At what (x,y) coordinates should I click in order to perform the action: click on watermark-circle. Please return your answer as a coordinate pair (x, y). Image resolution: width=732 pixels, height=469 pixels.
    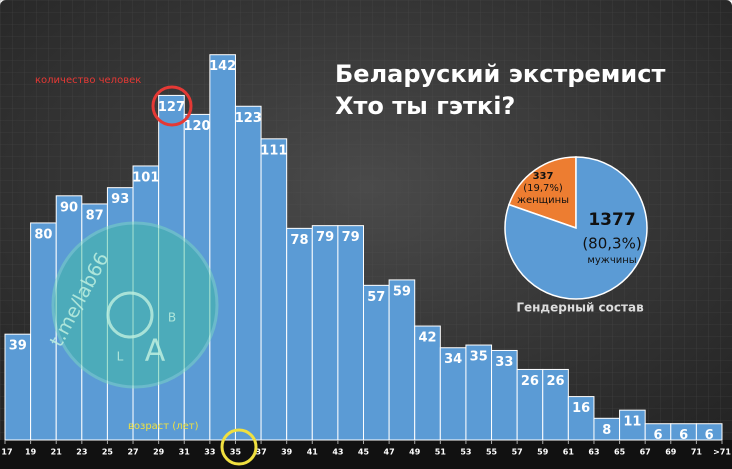
    Looking at the image, I should click on (135, 305).